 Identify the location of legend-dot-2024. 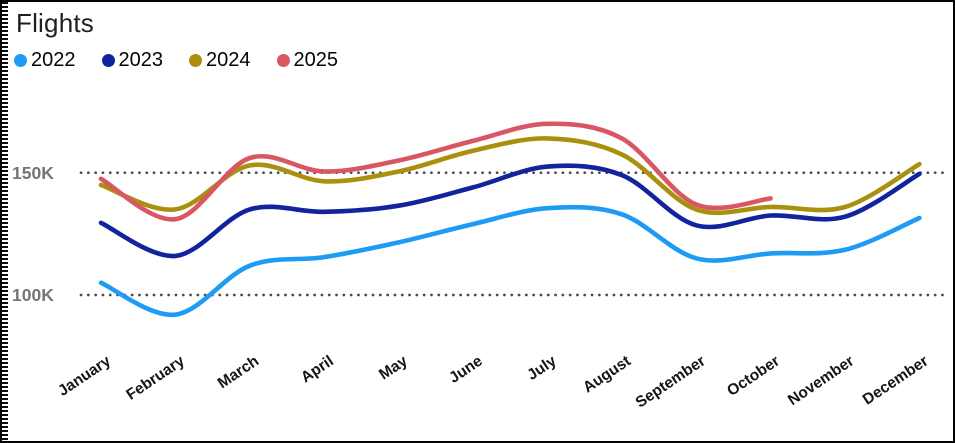
(195, 60).